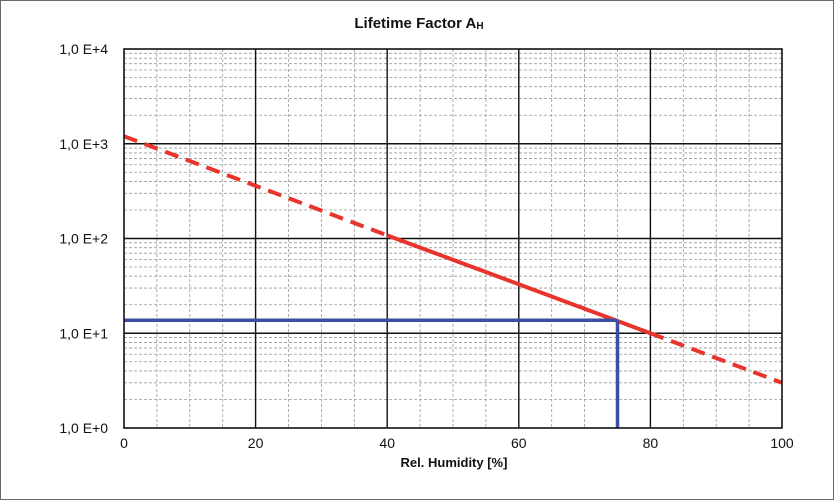 The height and width of the screenshot is (500, 834). What do you see at coordinates (83, 333) in the screenshot?
I see `y-tick-label: 1,0 E+1` at bounding box center [83, 333].